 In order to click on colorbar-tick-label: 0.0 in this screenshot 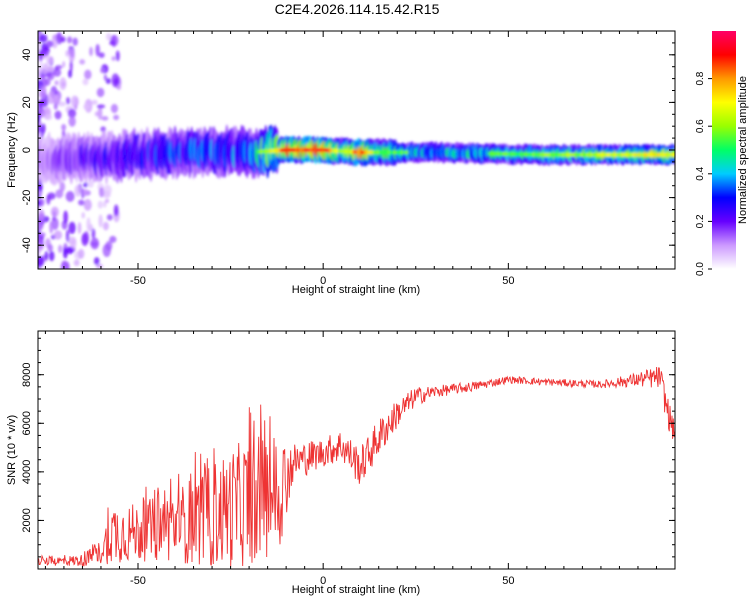, I will do `click(700, 269)`.